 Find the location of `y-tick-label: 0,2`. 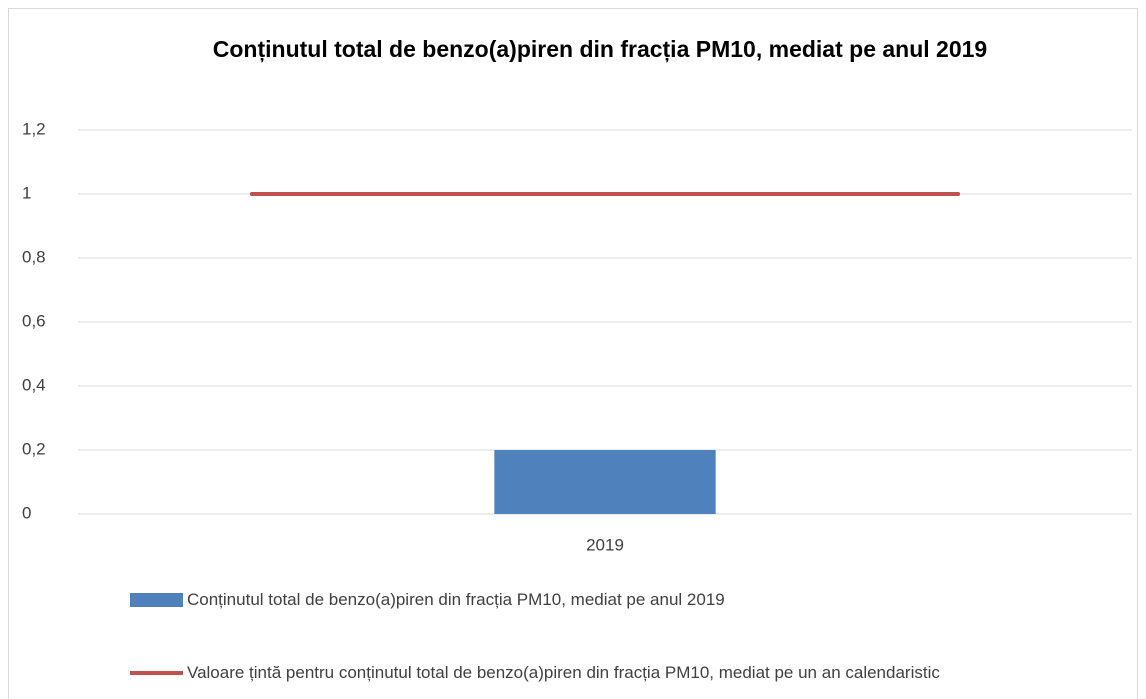

y-tick-label: 0,2 is located at coordinates (34, 448).